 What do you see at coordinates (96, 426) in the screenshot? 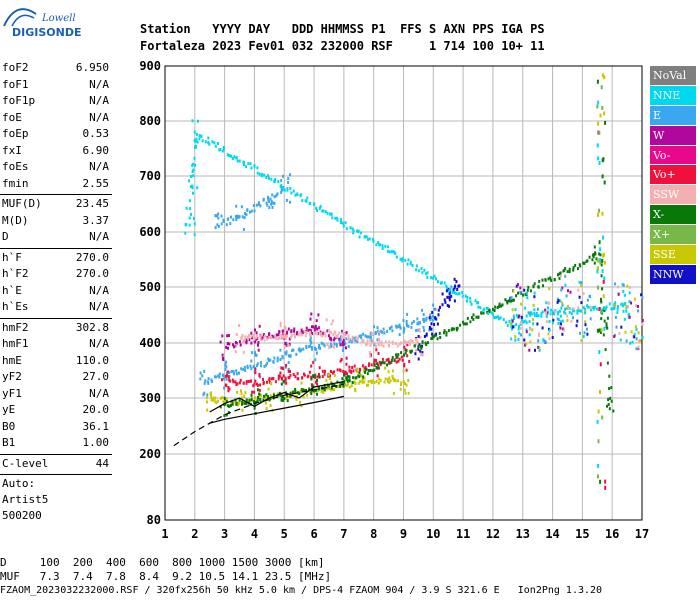
I see `param-value: 36.1` at bounding box center [96, 426].